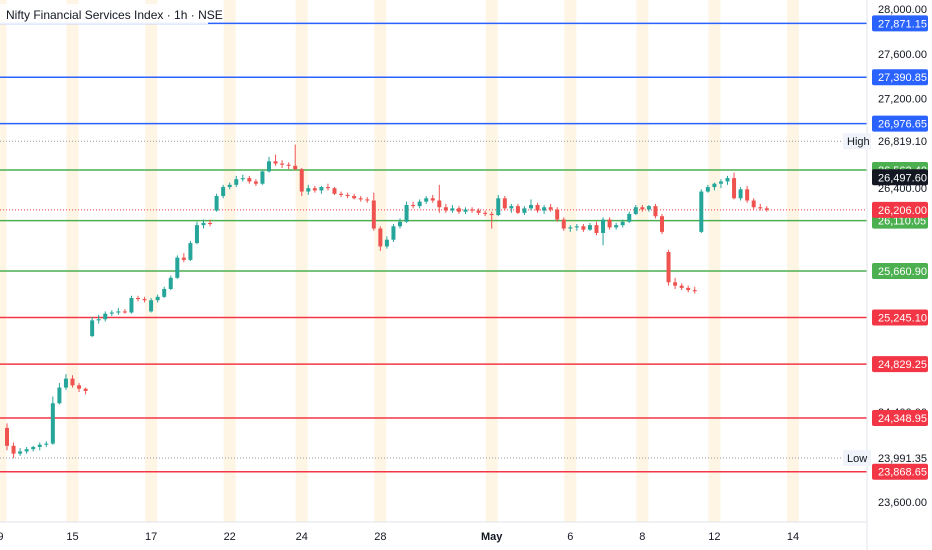 This screenshot has height=550, width=932. Describe the element at coordinates (72, 537) in the screenshot. I see `x-tick-label: 15` at that location.